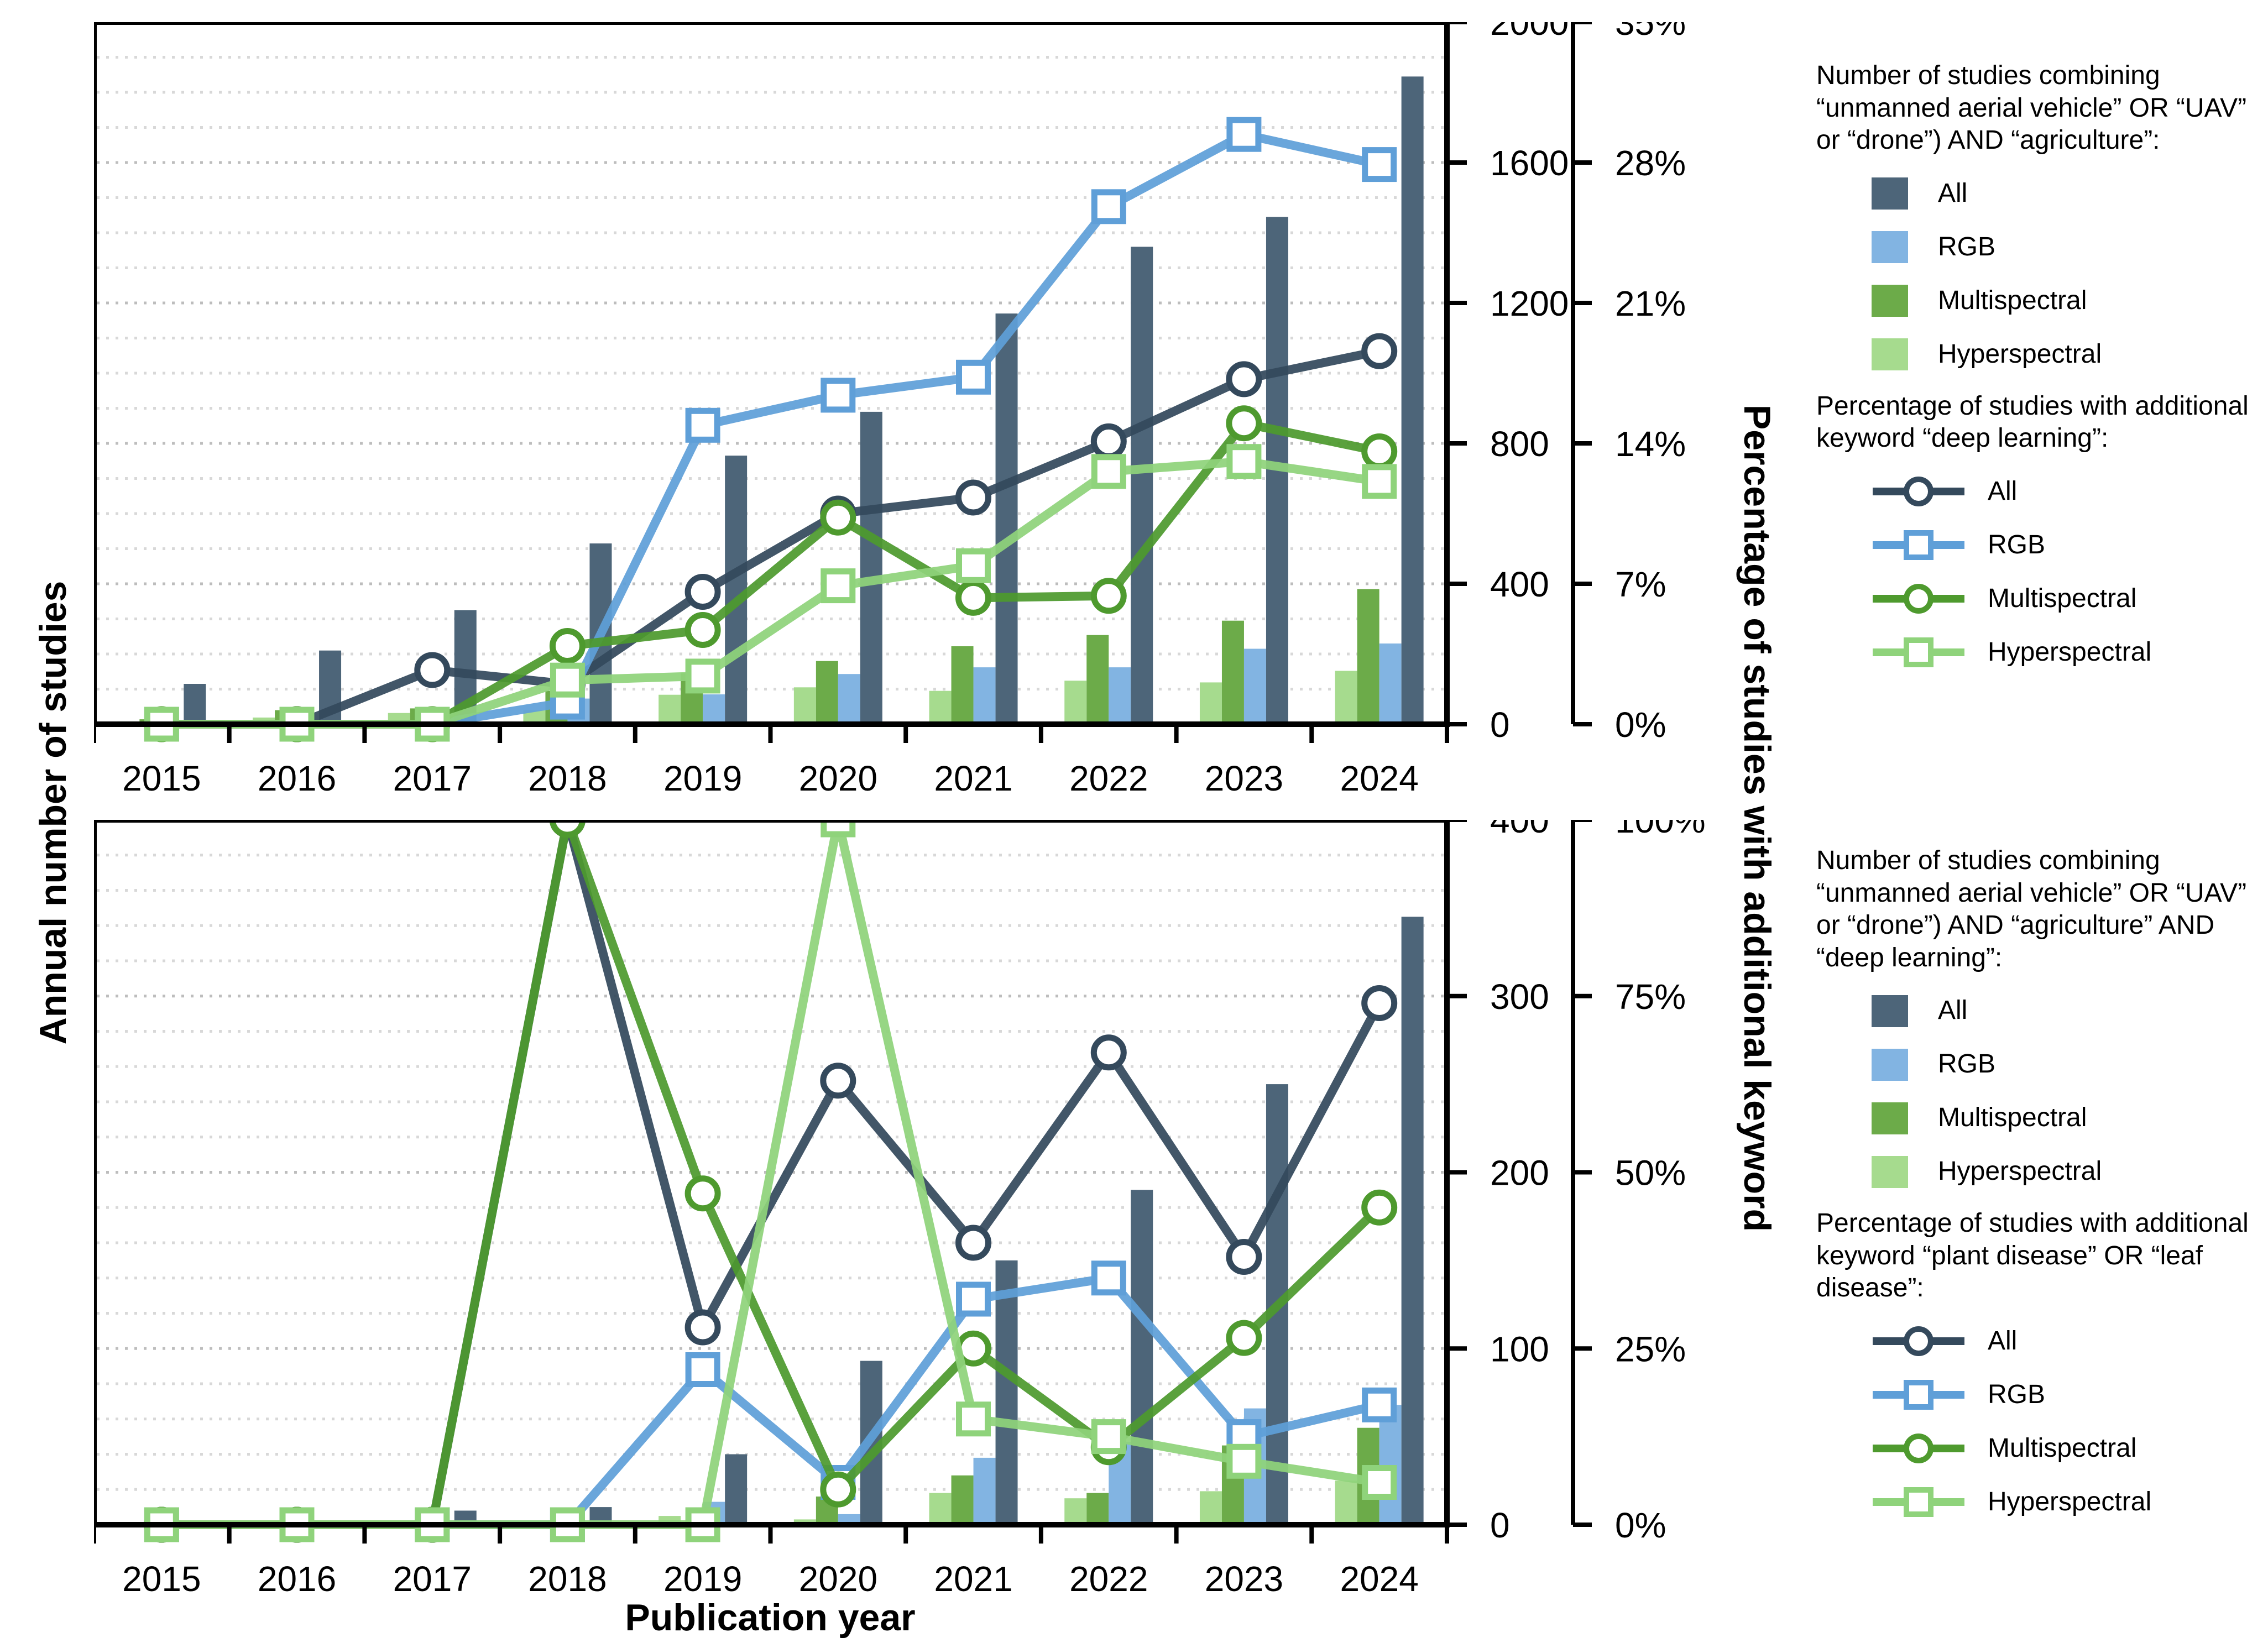 This screenshot has height=1648, width=2268. I want to click on pct-tick-label: 25%, so click(1650, 1349).